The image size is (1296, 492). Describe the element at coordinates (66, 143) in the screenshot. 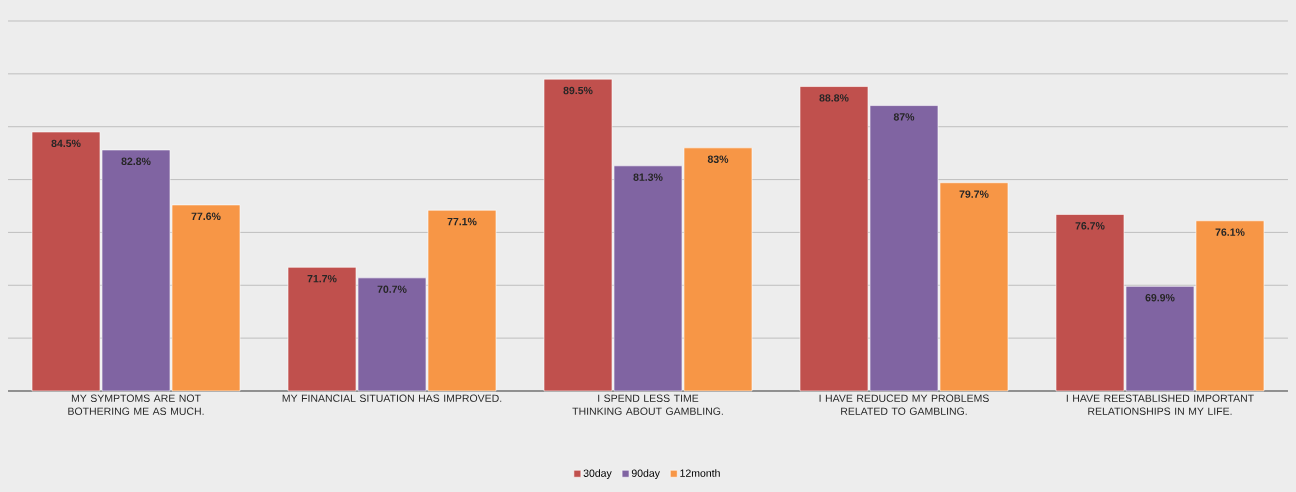

I see `data-label: 84.5%` at that location.